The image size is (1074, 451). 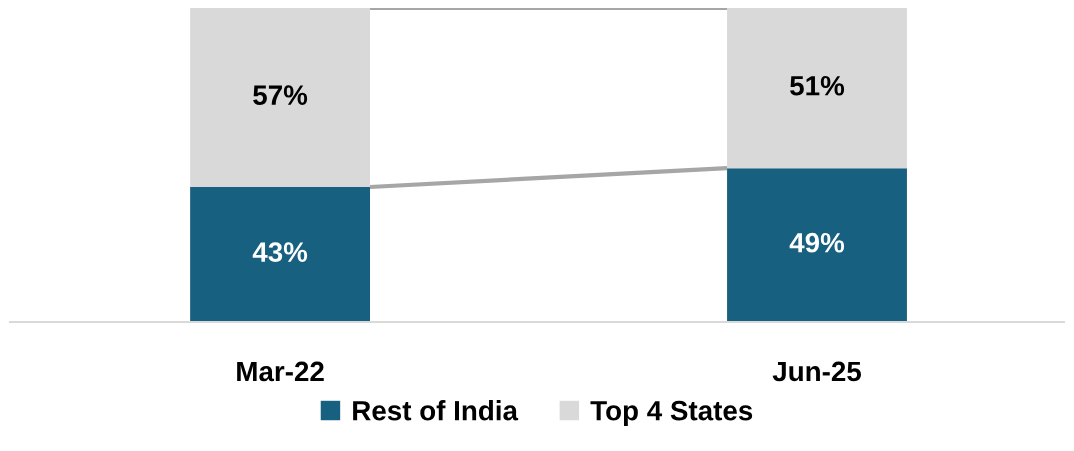 What do you see at coordinates (280, 252) in the screenshot?
I see `data-label: 43%` at bounding box center [280, 252].